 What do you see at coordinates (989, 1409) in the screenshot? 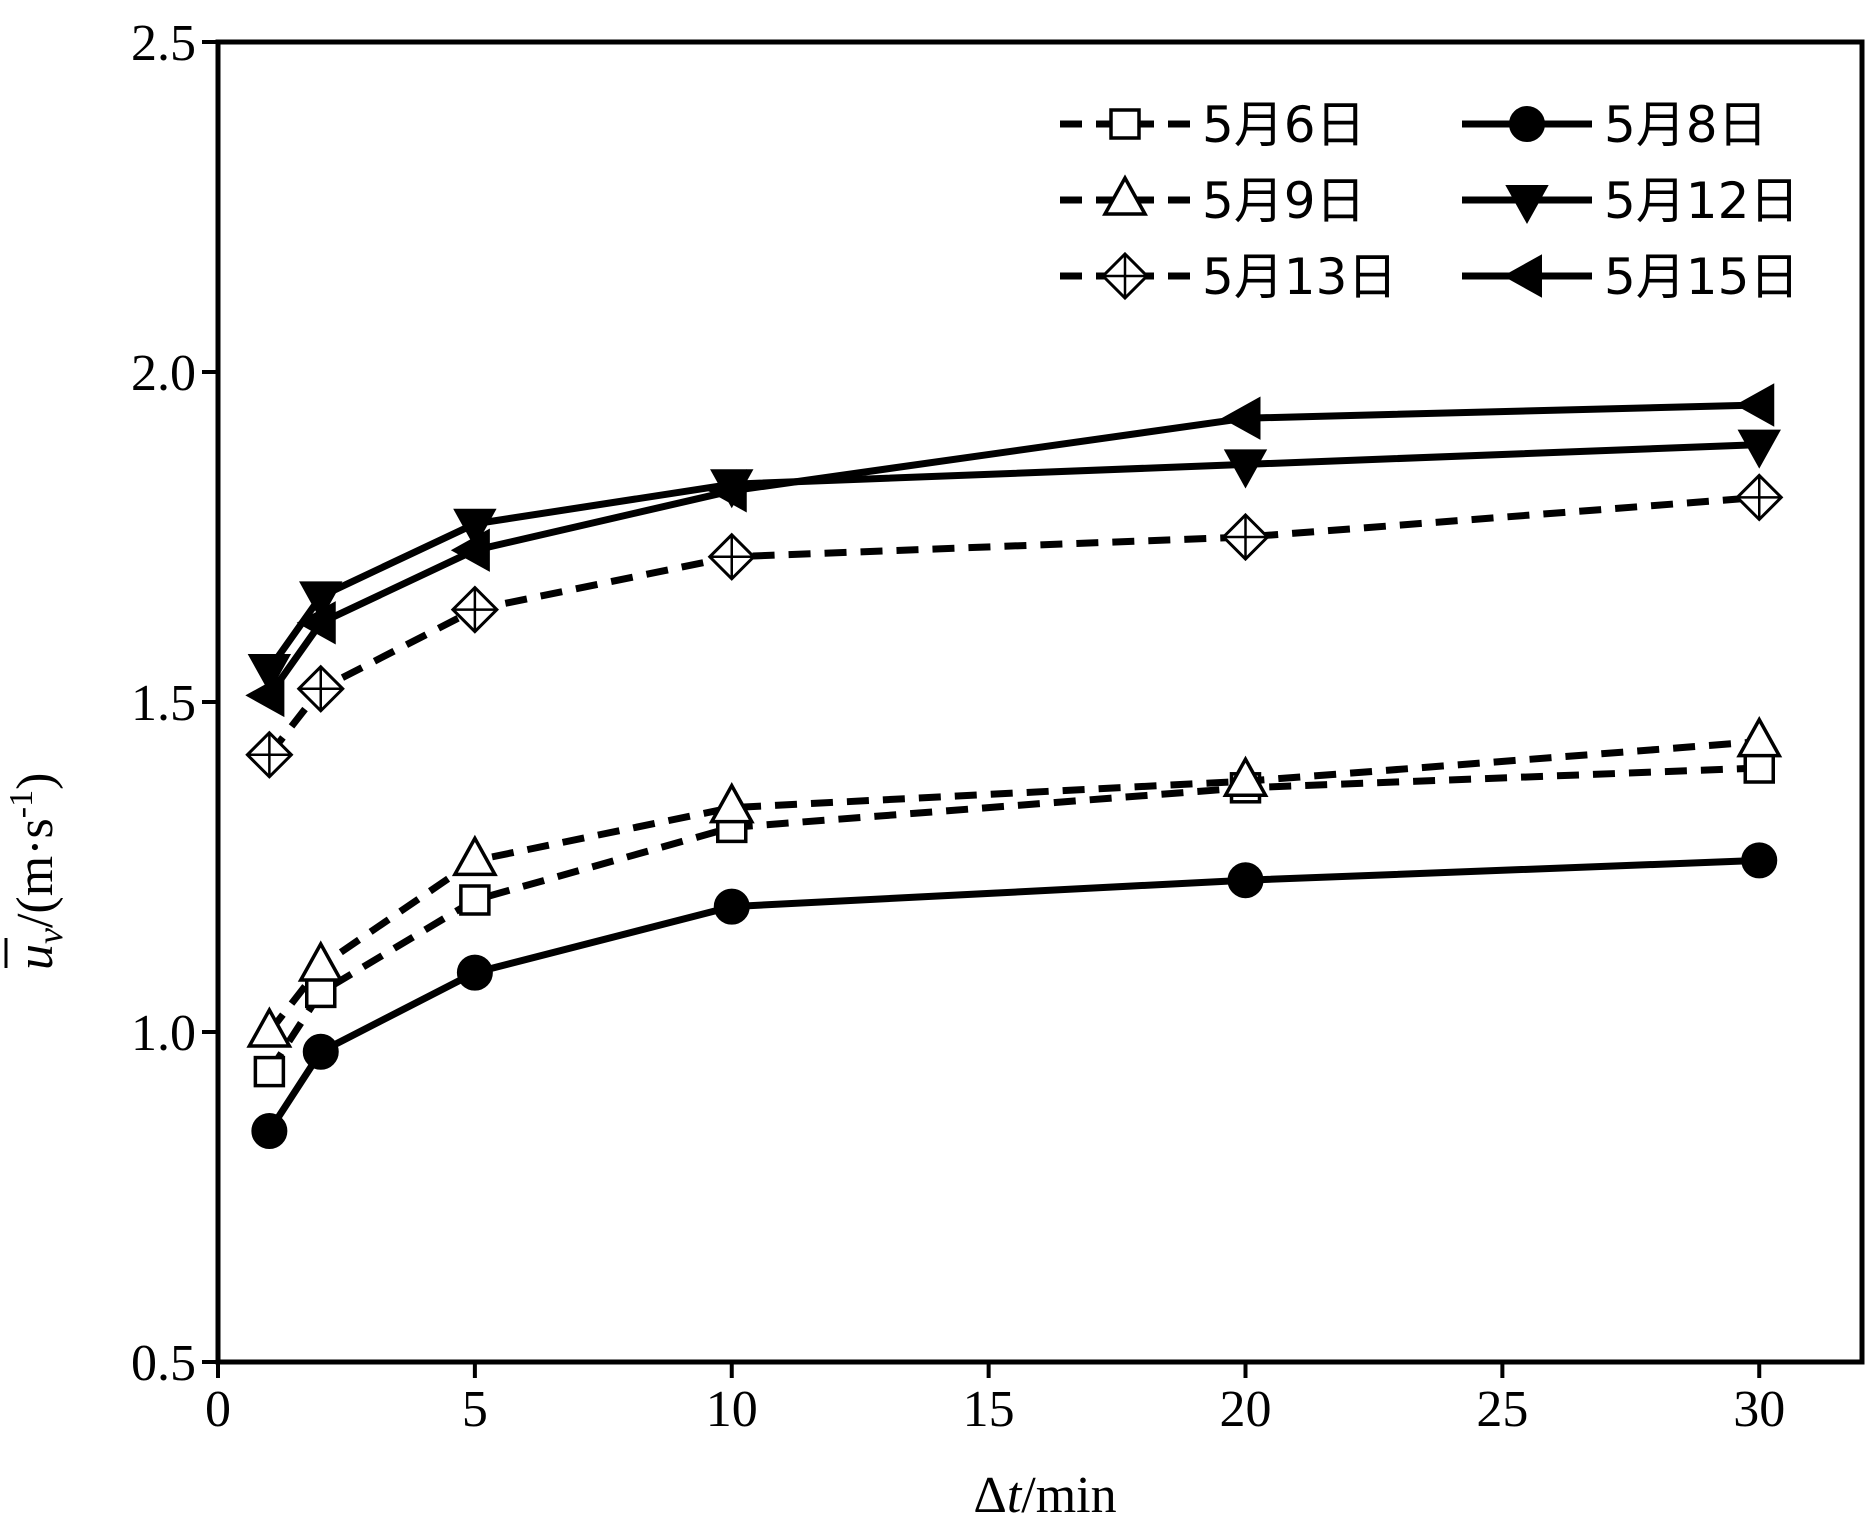
I see `x-tick-label: 15` at bounding box center [989, 1409].